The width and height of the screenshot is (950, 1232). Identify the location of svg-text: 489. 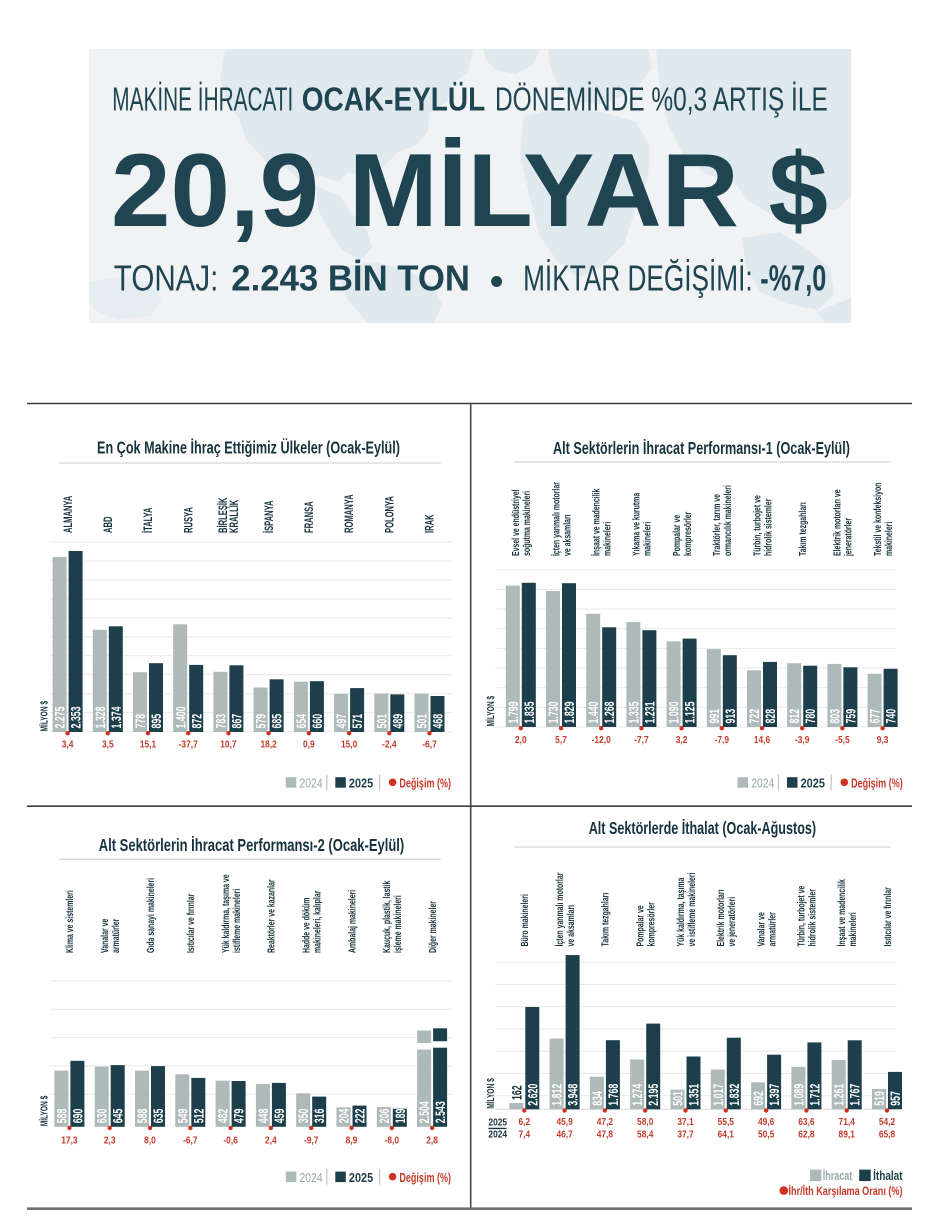
(397, 721).